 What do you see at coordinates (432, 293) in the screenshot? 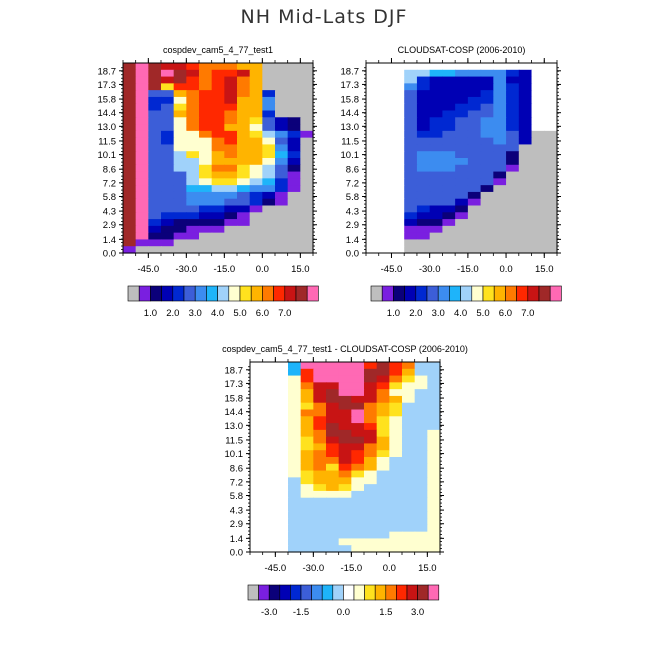
I see `colorbar-right-box` at bounding box center [432, 293].